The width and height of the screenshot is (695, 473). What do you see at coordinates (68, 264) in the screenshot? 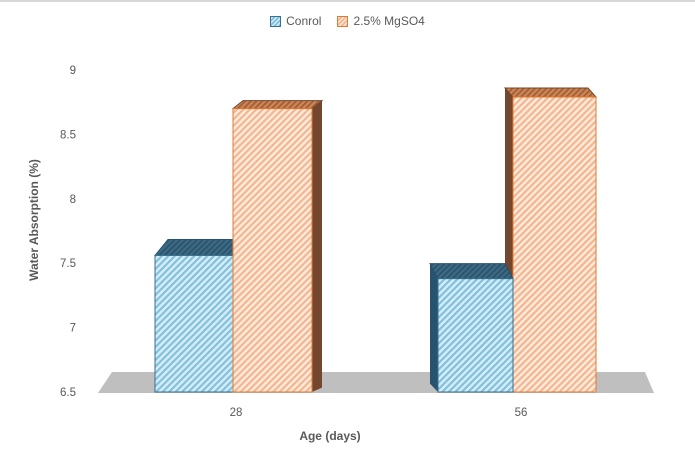
I see `y-tick-label: 7.5` at bounding box center [68, 264].